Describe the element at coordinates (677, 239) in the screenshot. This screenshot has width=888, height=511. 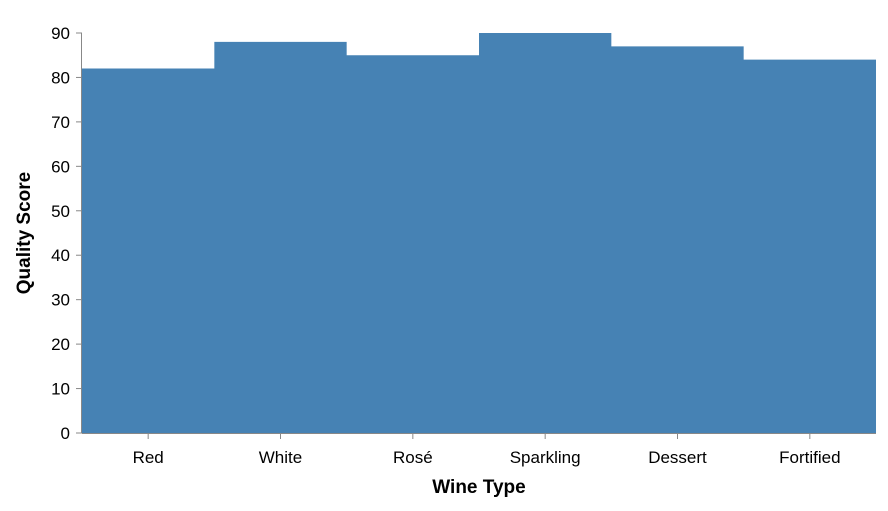
I see `step-segment-dessert` at that location.